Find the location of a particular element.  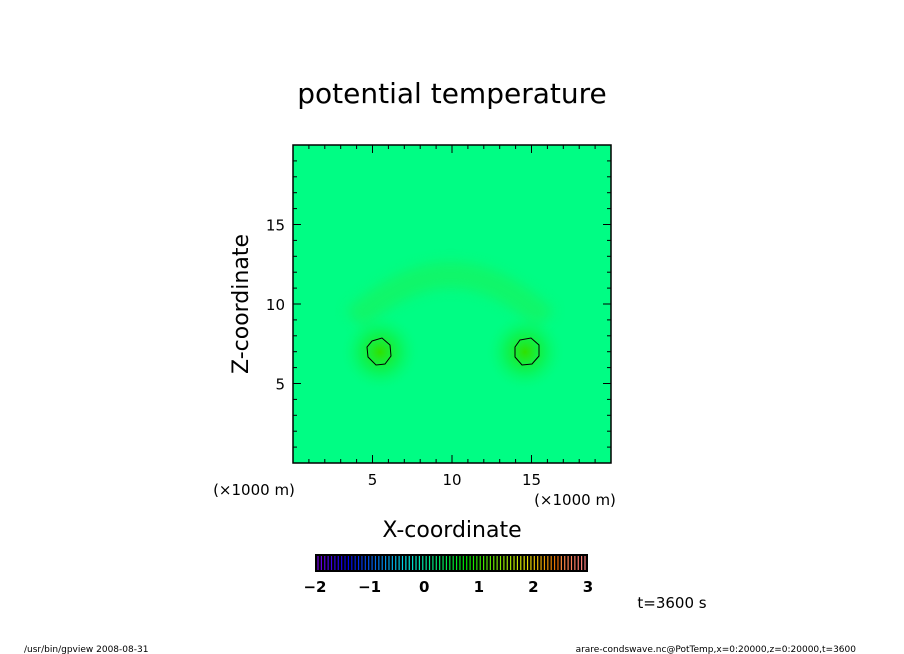

footer-left: /usr/bin/gpview 2008-08-31 is located at coordinates (86, 649).